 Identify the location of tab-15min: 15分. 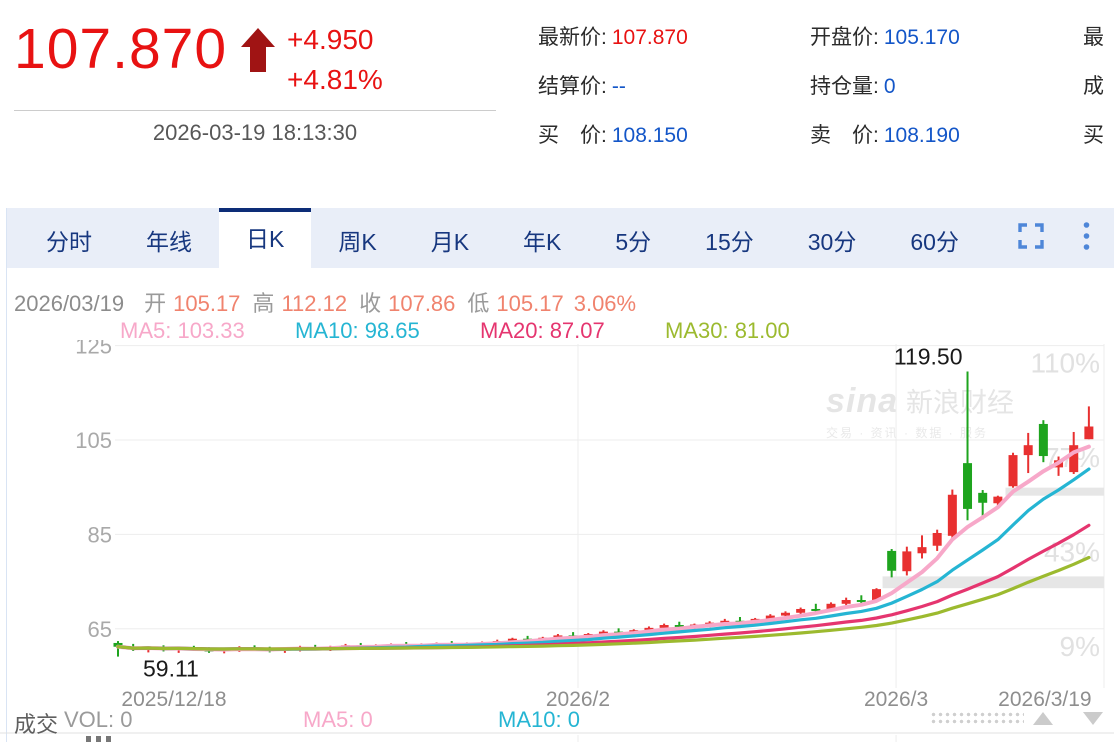
(729, 242).